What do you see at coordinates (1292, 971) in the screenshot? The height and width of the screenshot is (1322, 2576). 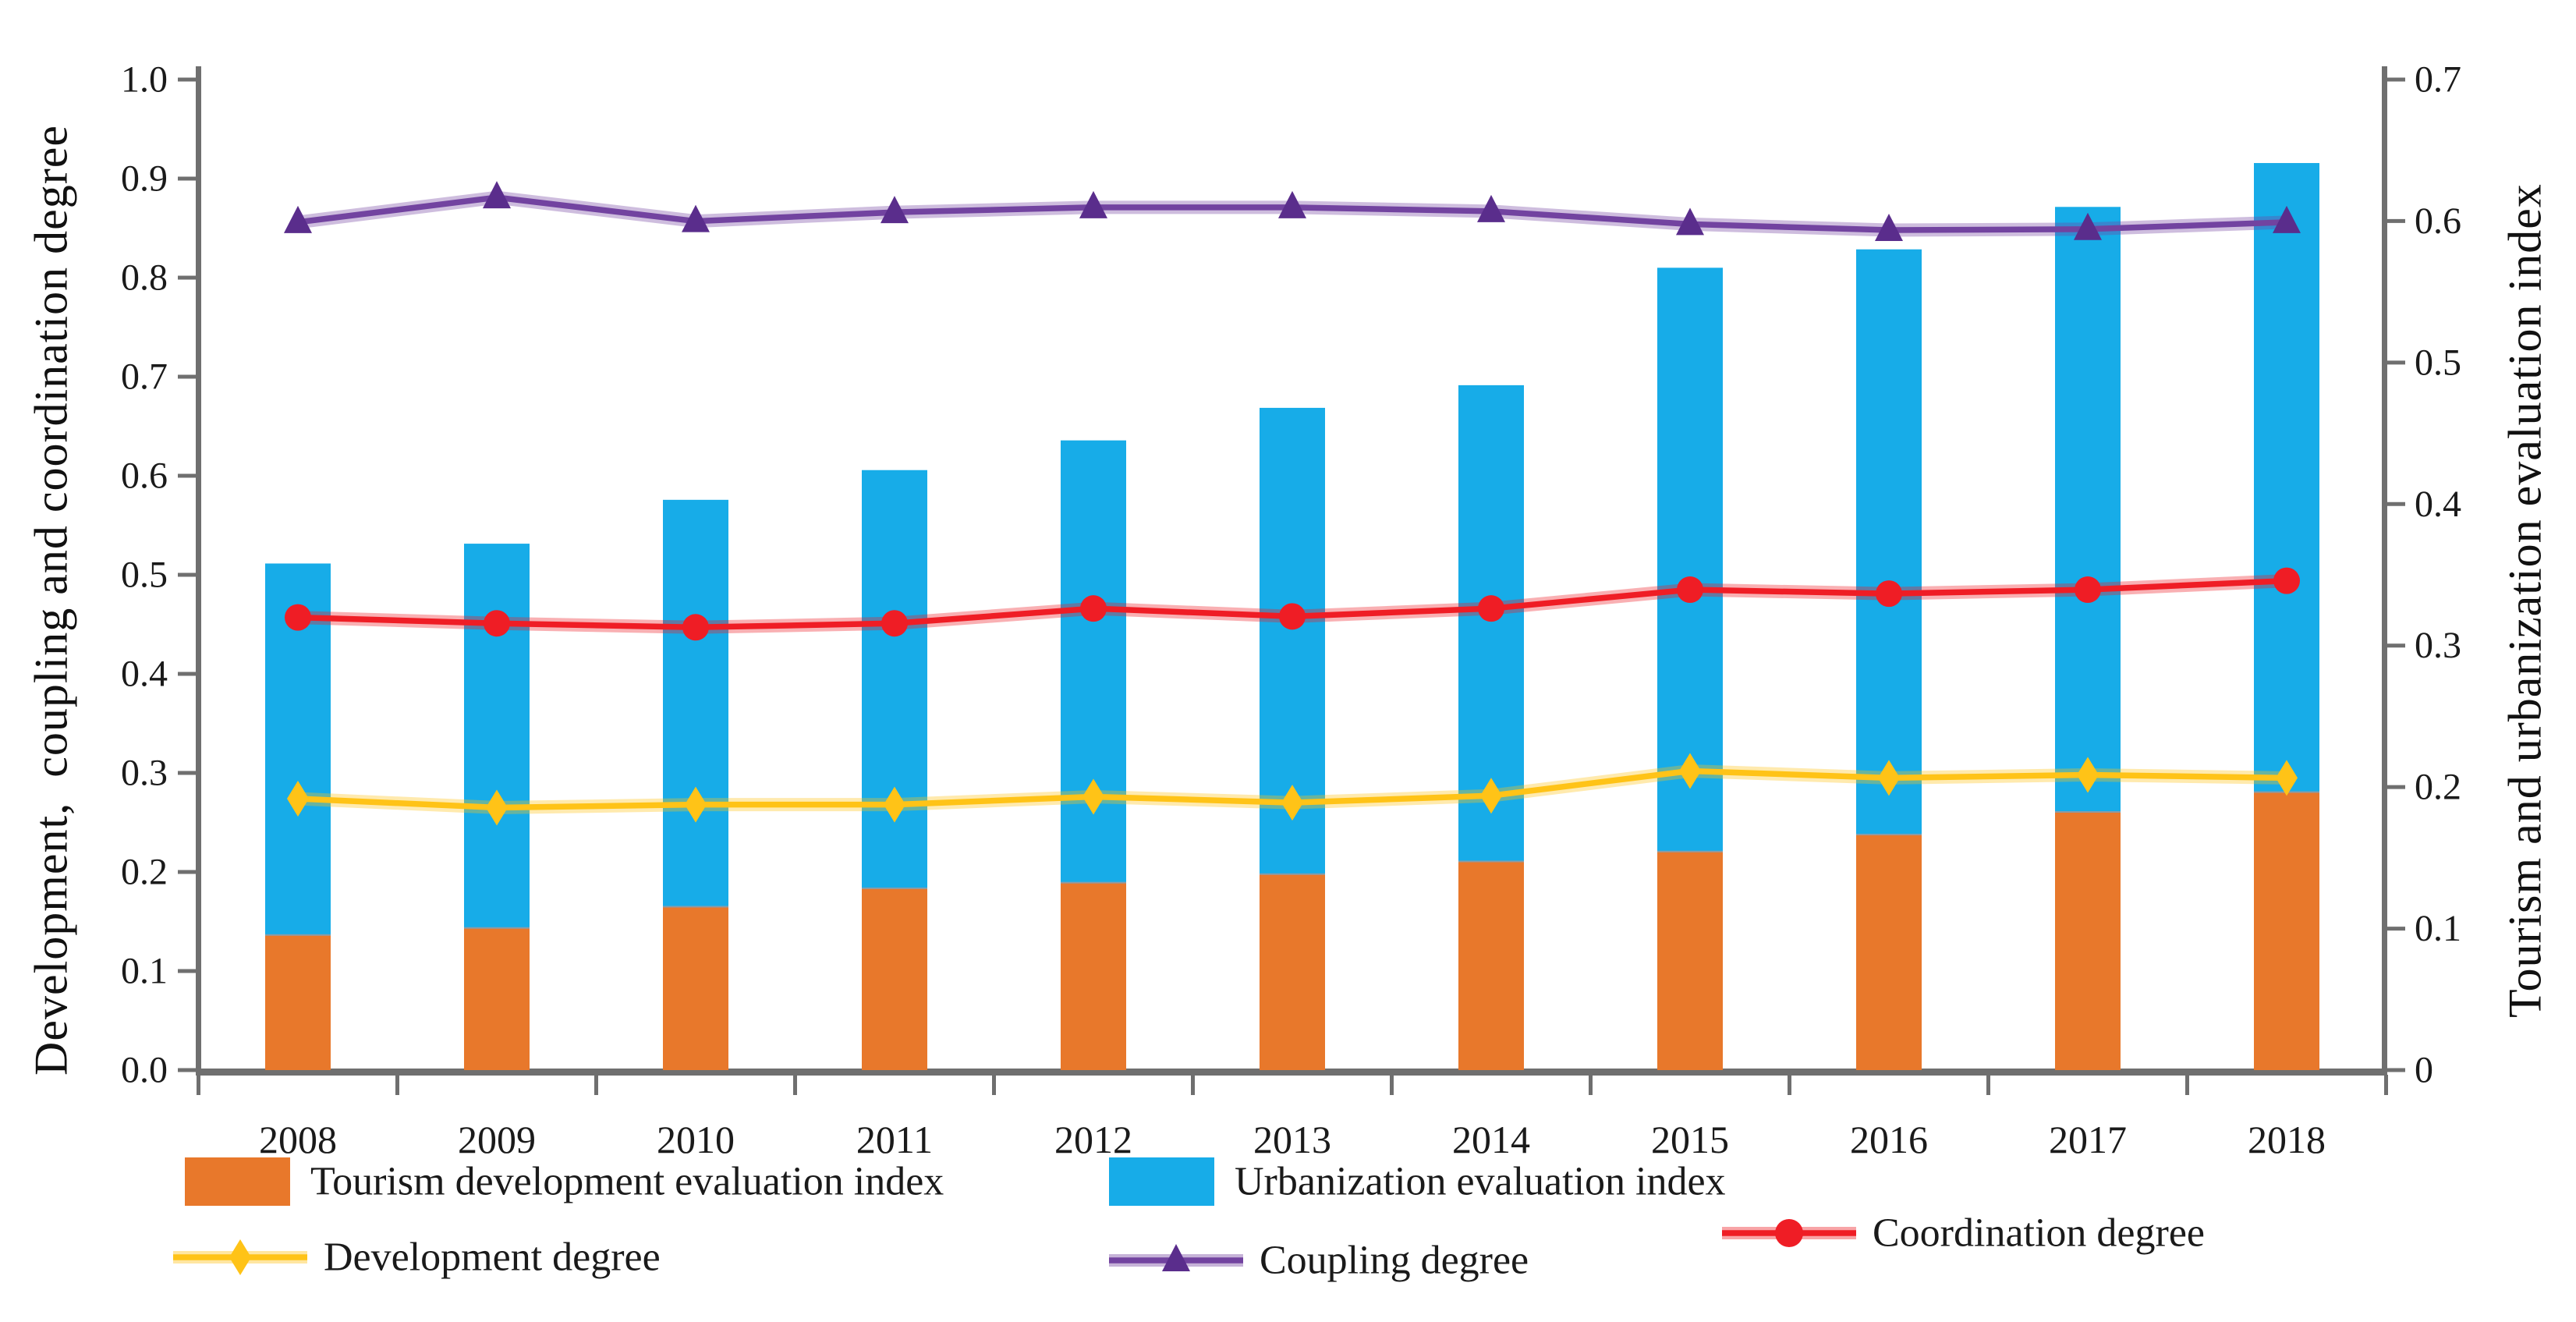 I see `bar-tourism-2013` at bounding box center [1292, 971].